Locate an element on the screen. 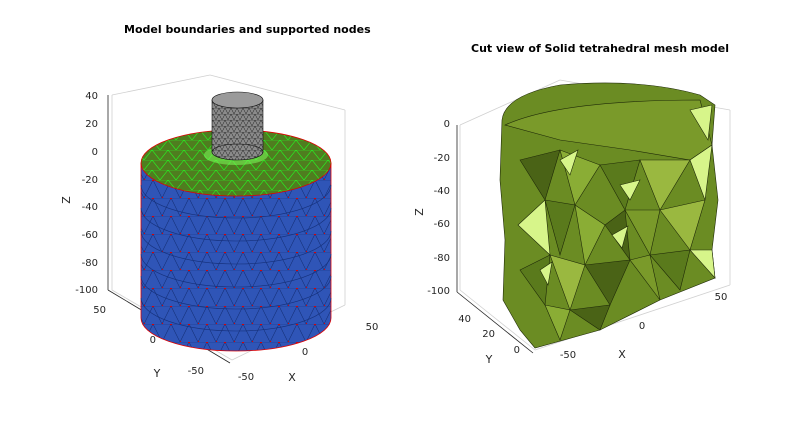 This screenshot has width=800, height=422. left-y-axis-label: Y is located at coordinates (157, 373).